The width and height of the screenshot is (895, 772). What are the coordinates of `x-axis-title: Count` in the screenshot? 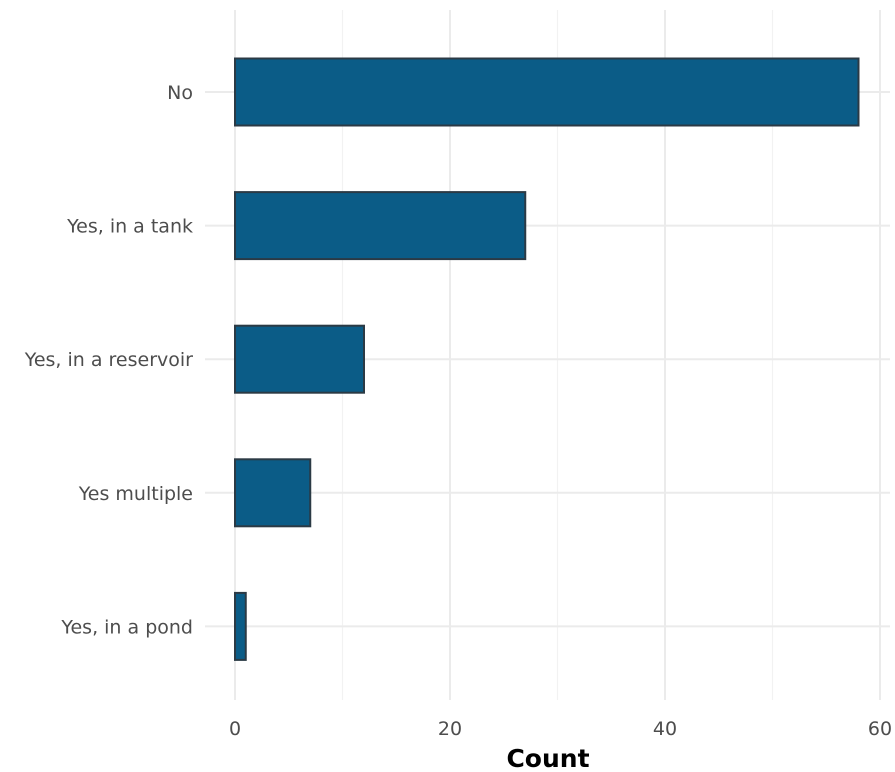 It's located at (547, 758).